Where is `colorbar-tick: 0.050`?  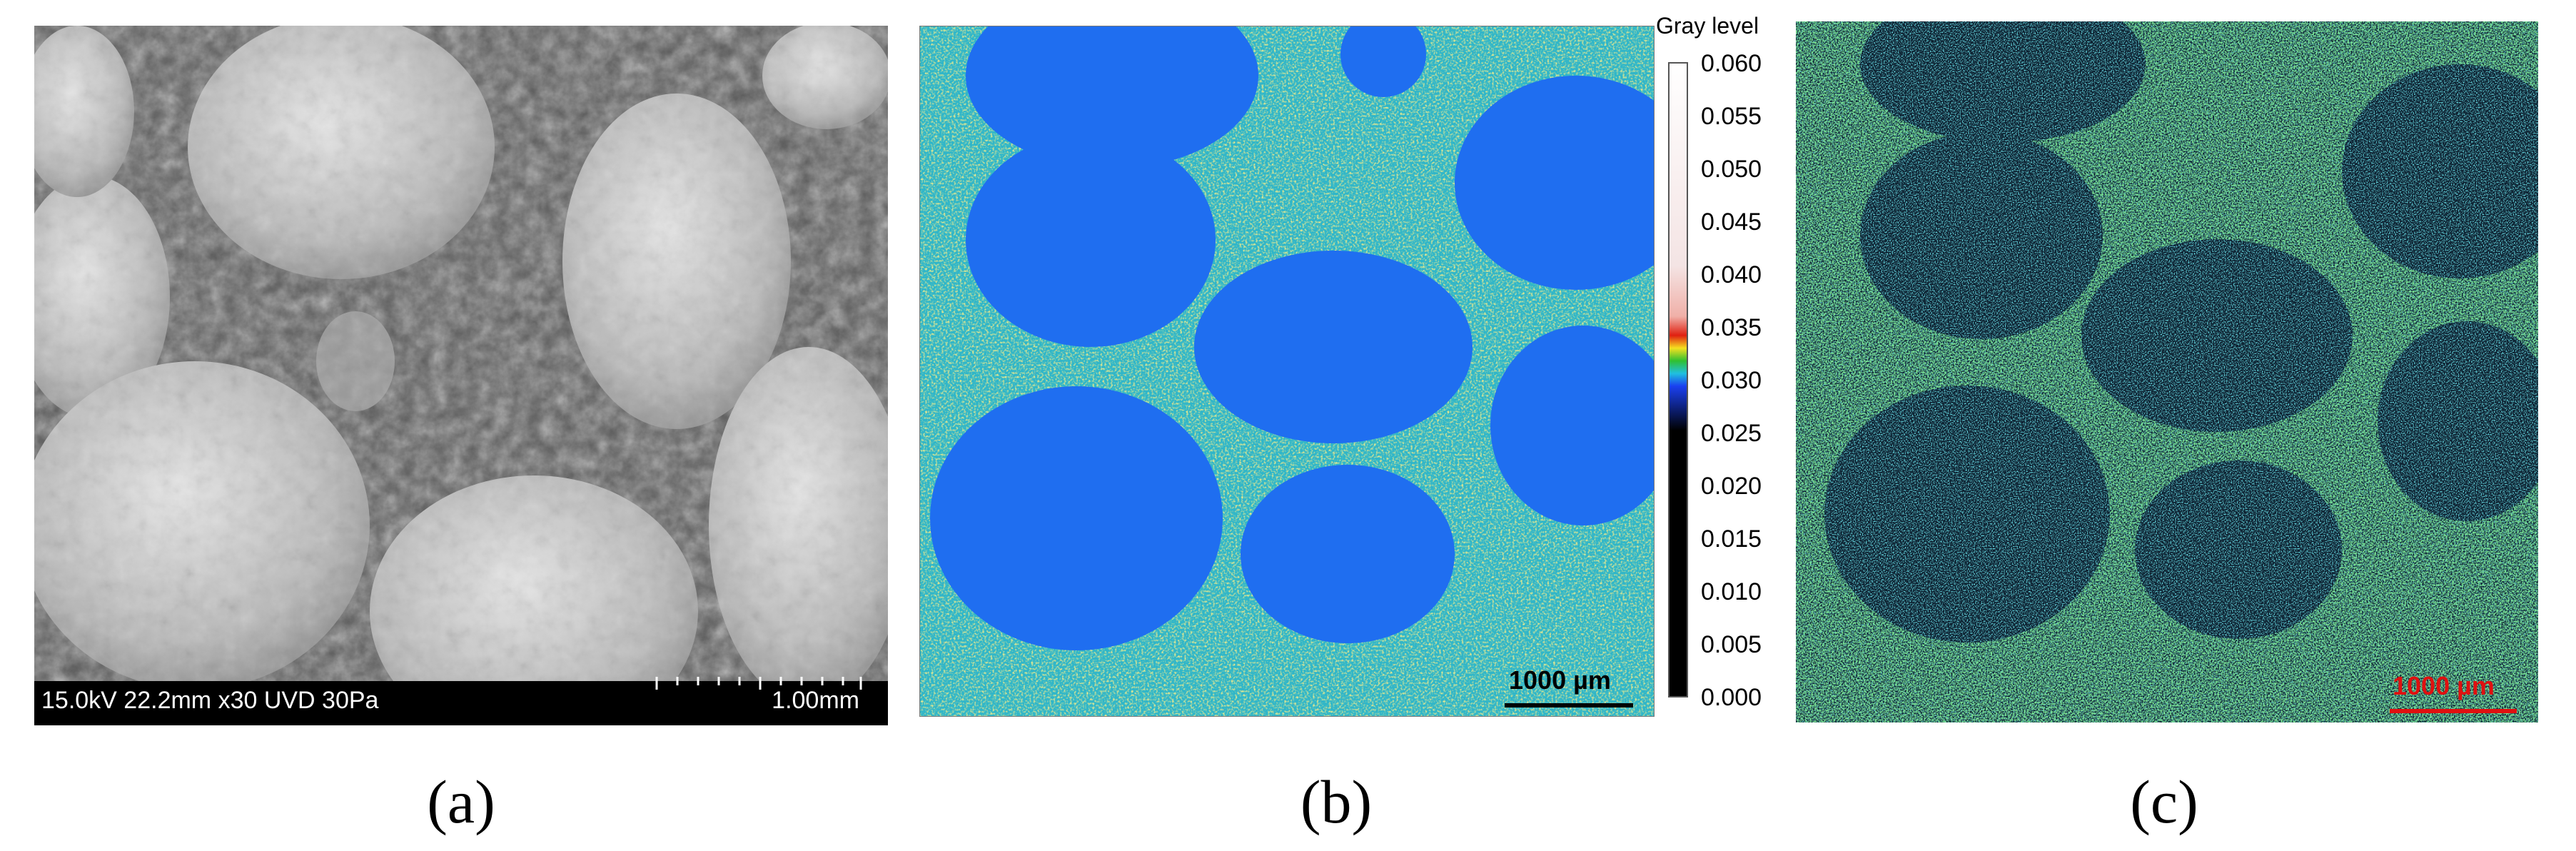
colorbar-tick: 0.050 is located at coordinates (1731, 170).